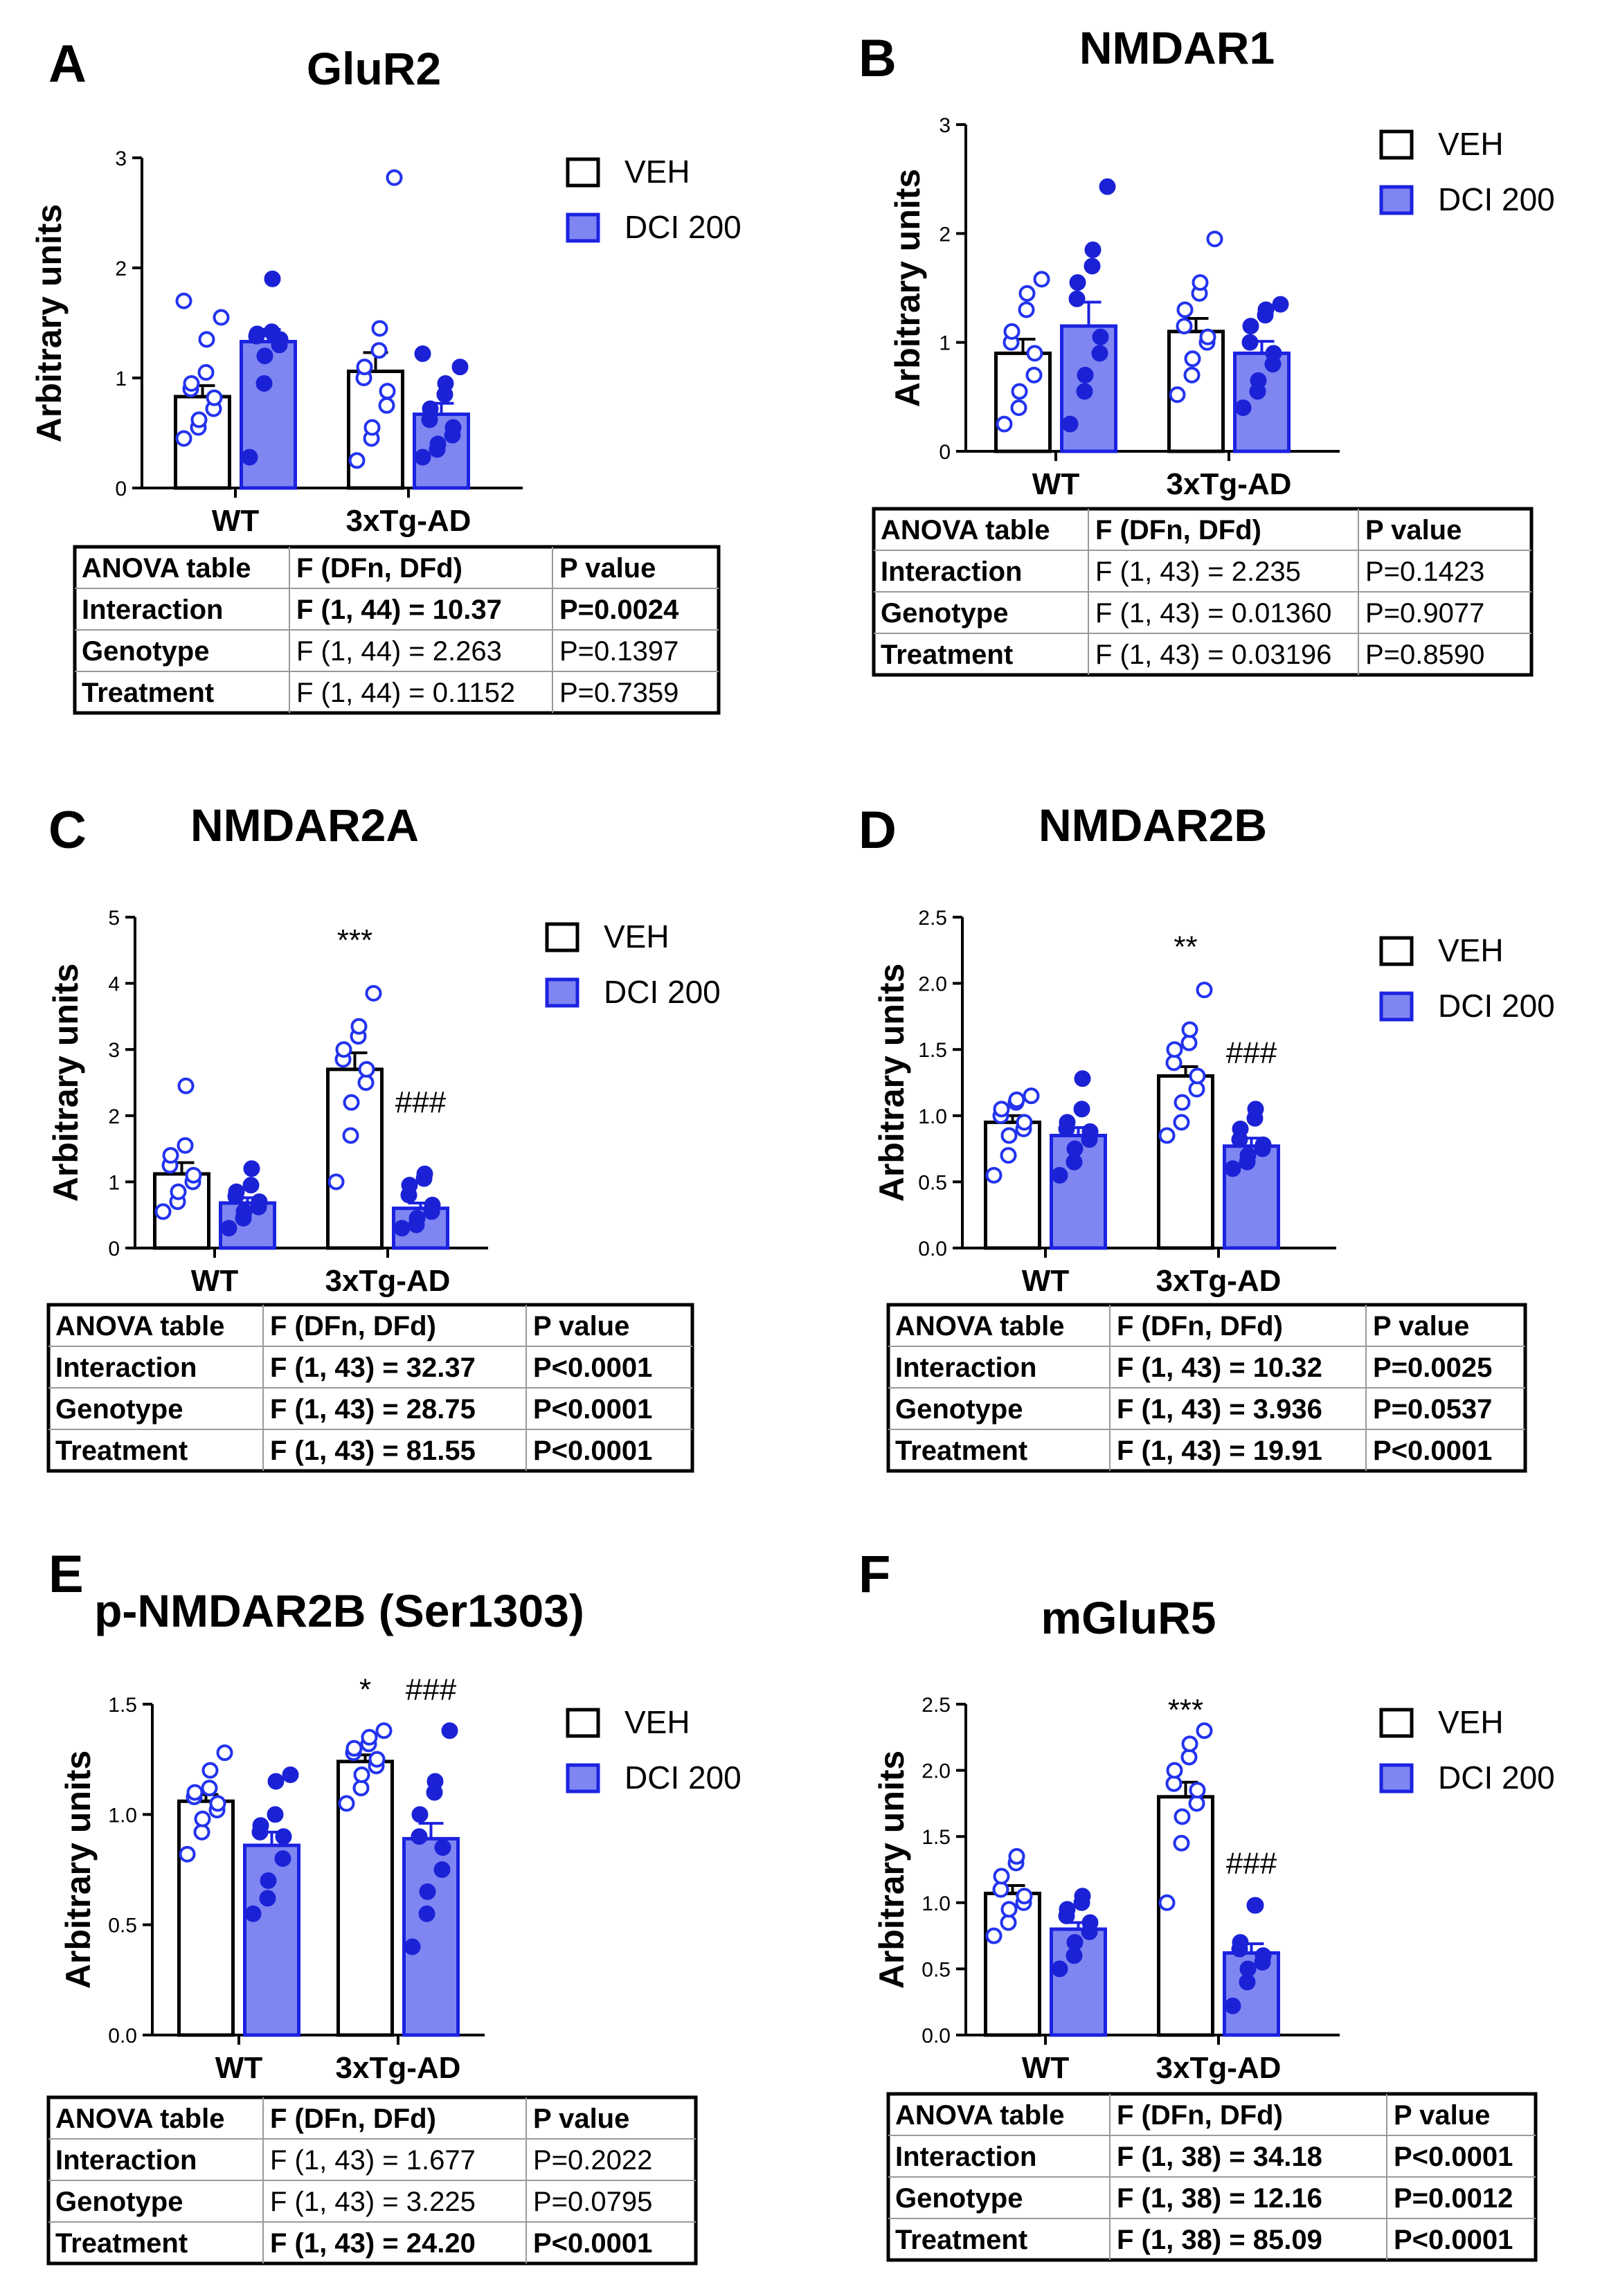 The image size is (1609, 2296). What do you see at coordinates (339, 1611) in the screenshot?
I see `panel-title: p-NMDAR2B (Ser1303)` at bounding box center [339, 1611].